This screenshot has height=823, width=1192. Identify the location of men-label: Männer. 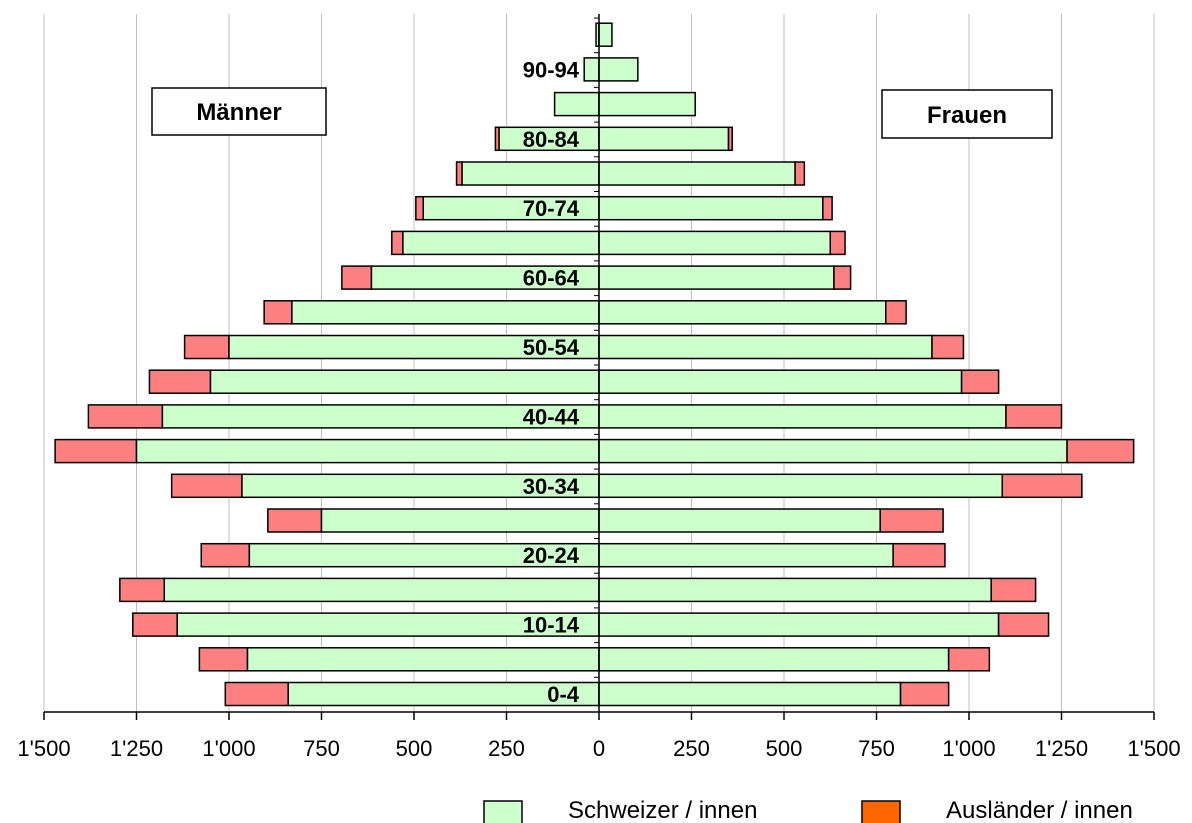
(238, 112).